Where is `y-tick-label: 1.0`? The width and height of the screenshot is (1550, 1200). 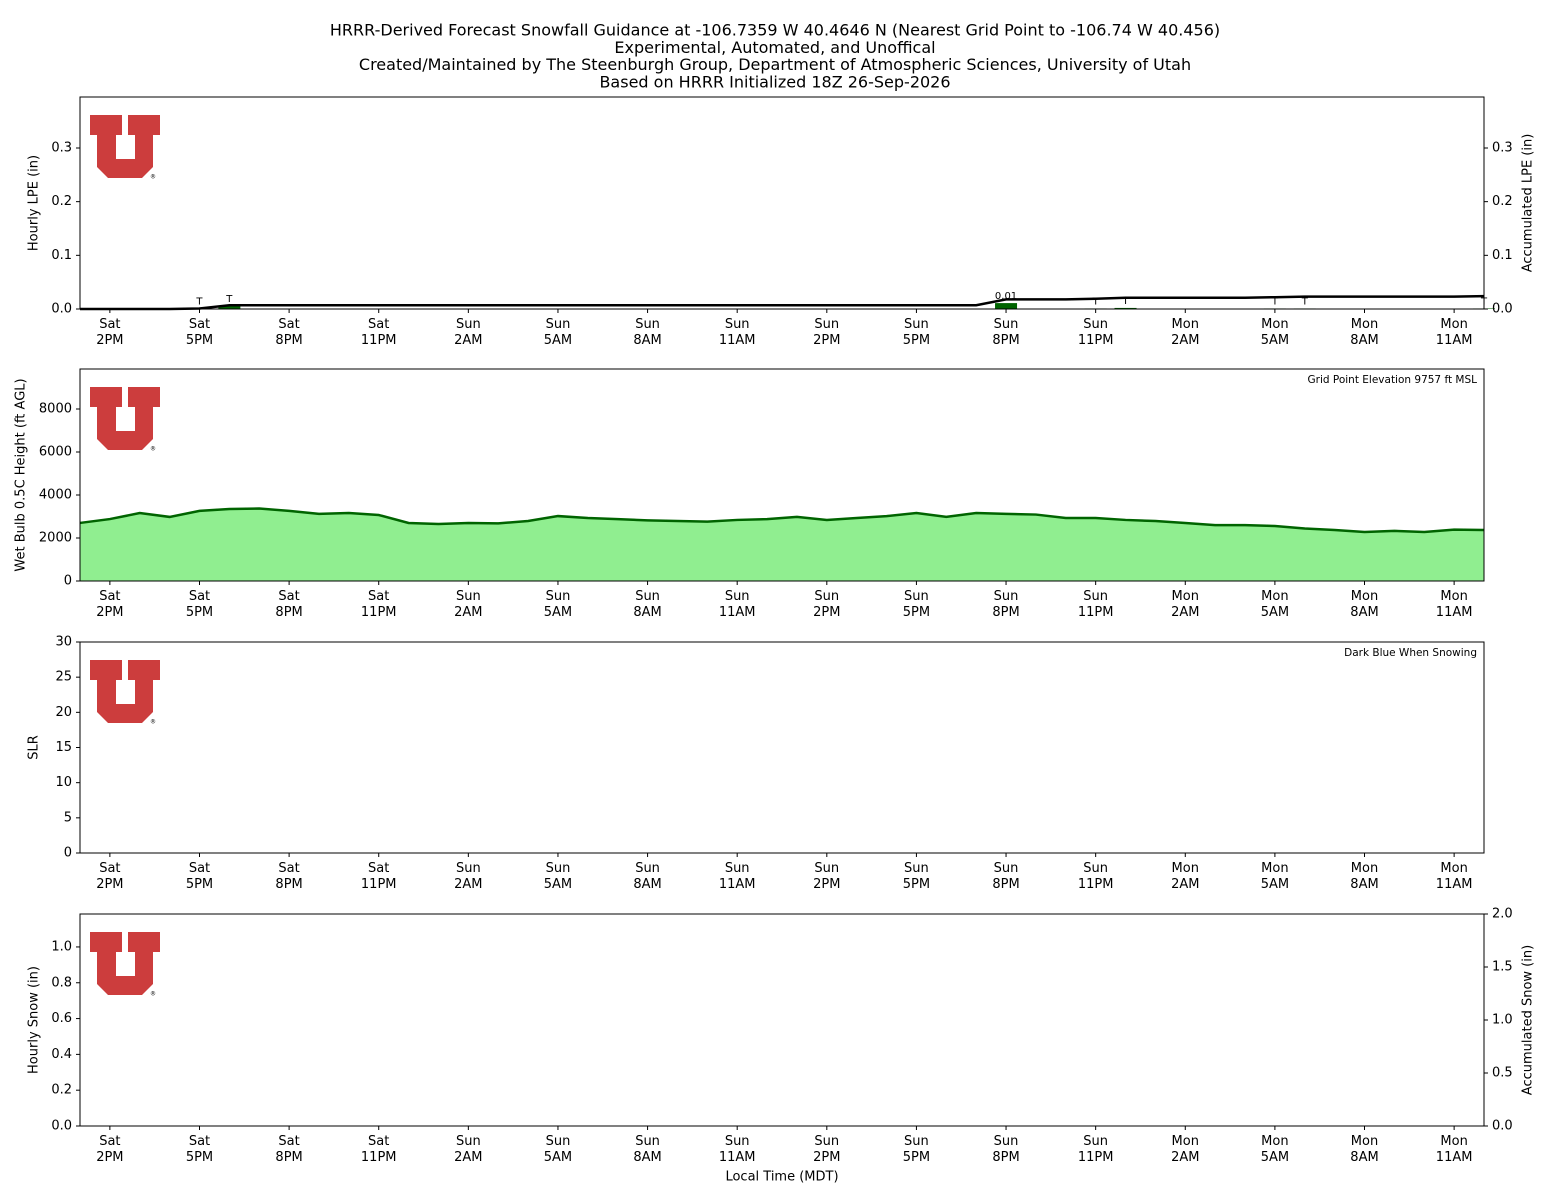
y-tick-label: 1.0 is located at coordinates (61, 946).